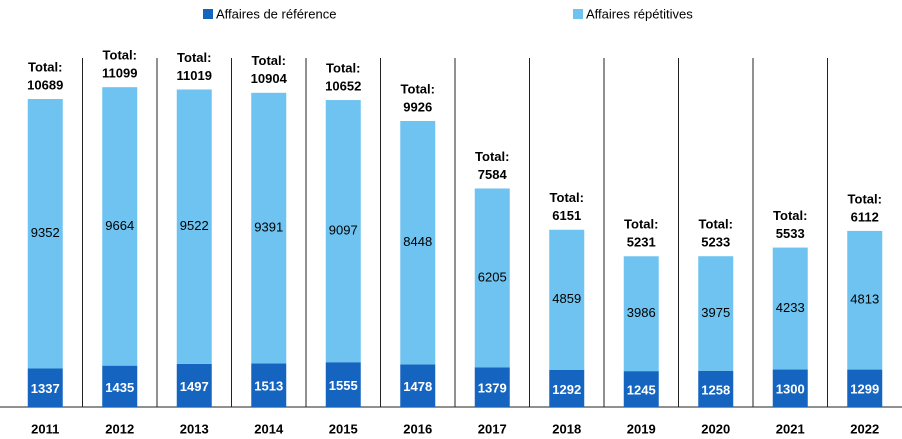  I want to click on total-value: 10904, so click(269, 78).